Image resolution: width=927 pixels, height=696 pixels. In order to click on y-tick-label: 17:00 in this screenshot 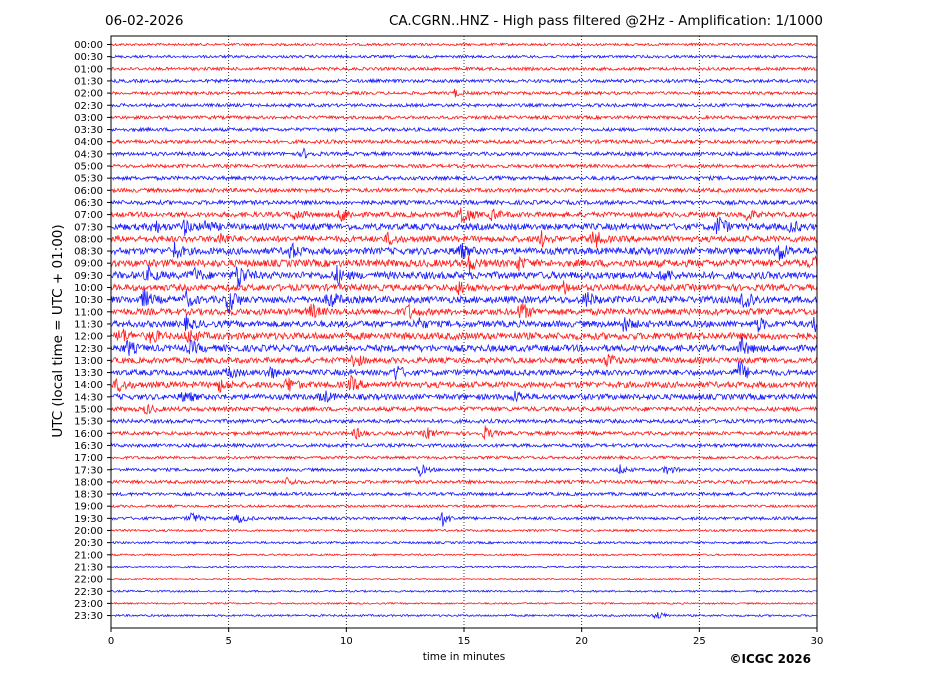, I will do `click(88, 458)`.